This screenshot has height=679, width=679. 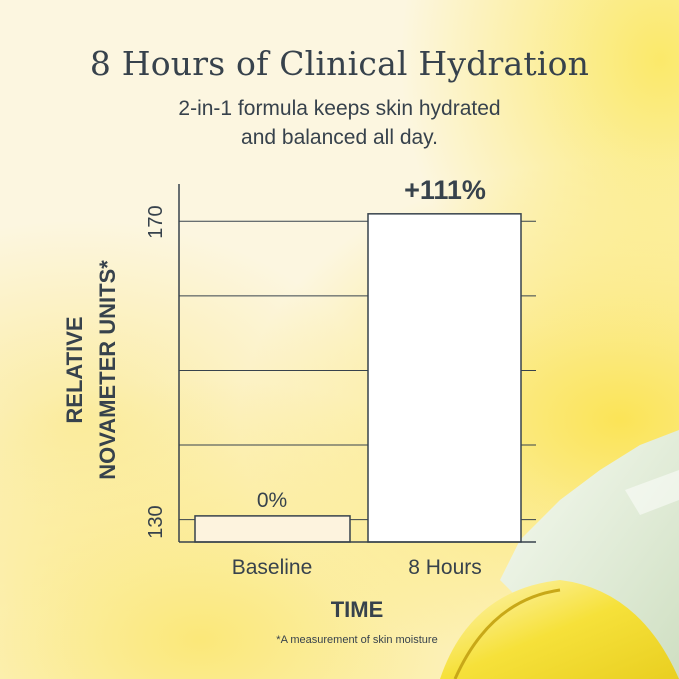 I want to click on data-label-baseline: 0%, so click(x=272, y=500).